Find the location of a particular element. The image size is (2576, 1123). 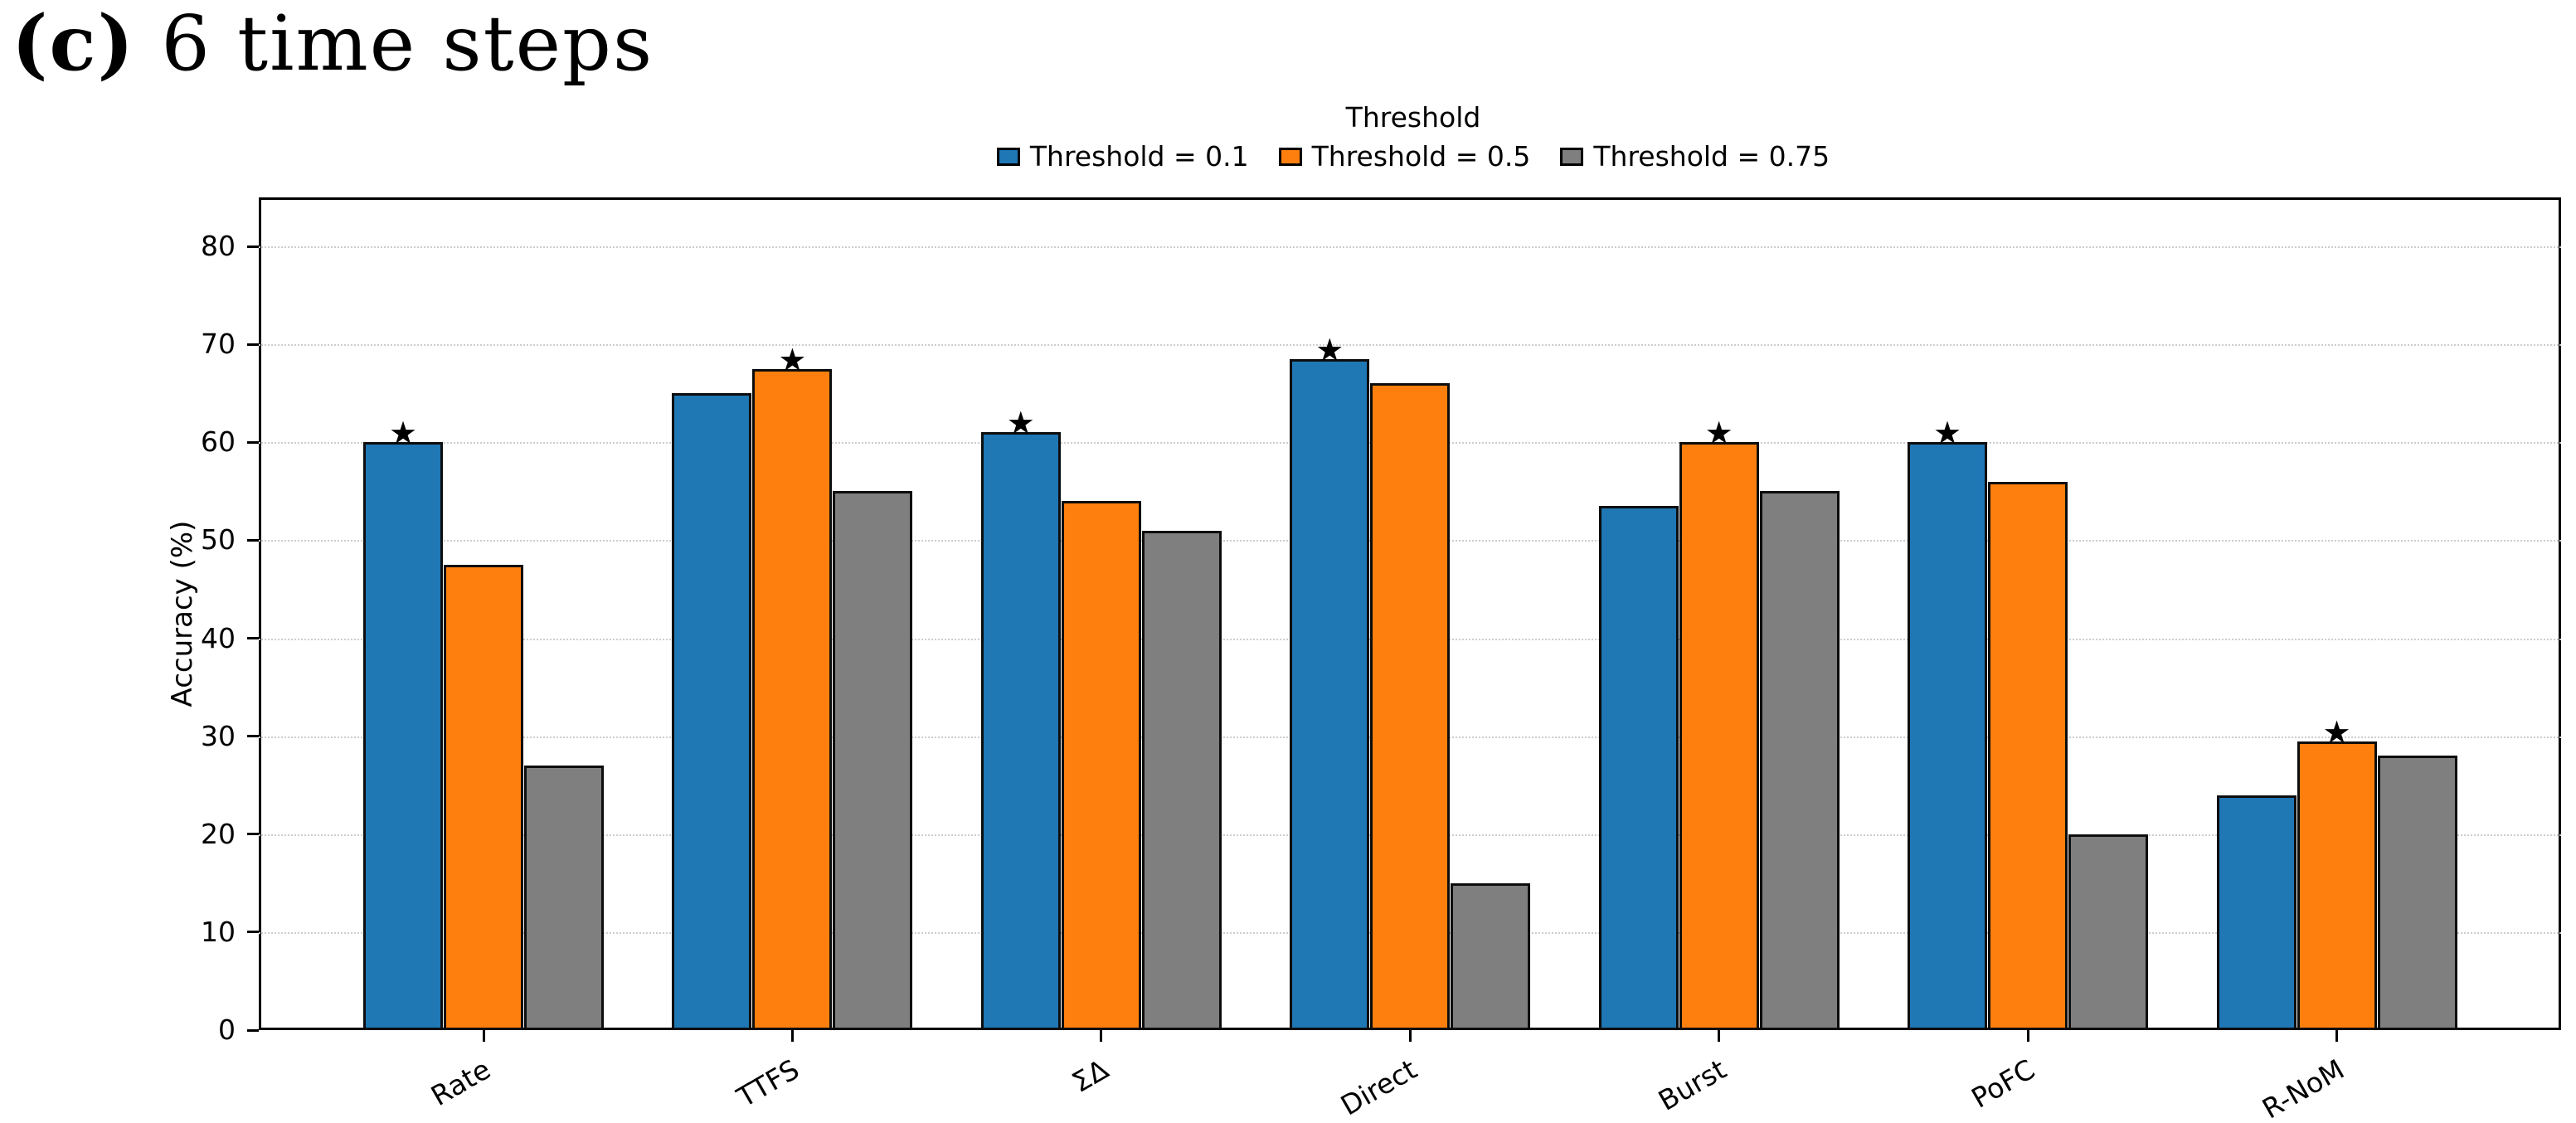

bar-Direct-series2 is located at coordinates (1491, 956).